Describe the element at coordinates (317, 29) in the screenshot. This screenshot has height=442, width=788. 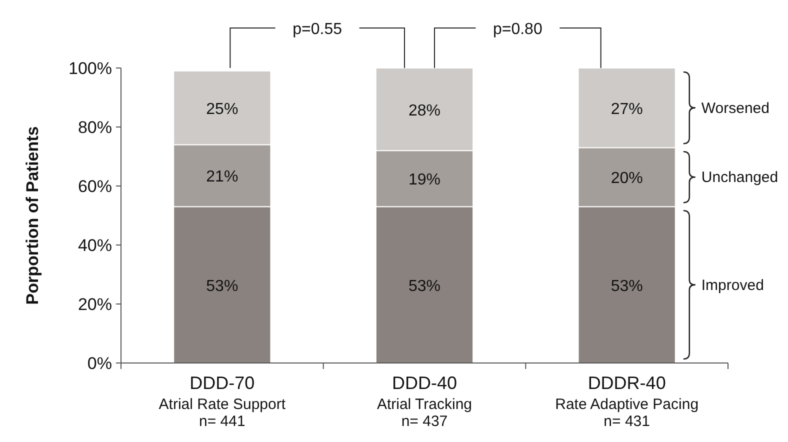
I see `text: p=0.55` at that location.